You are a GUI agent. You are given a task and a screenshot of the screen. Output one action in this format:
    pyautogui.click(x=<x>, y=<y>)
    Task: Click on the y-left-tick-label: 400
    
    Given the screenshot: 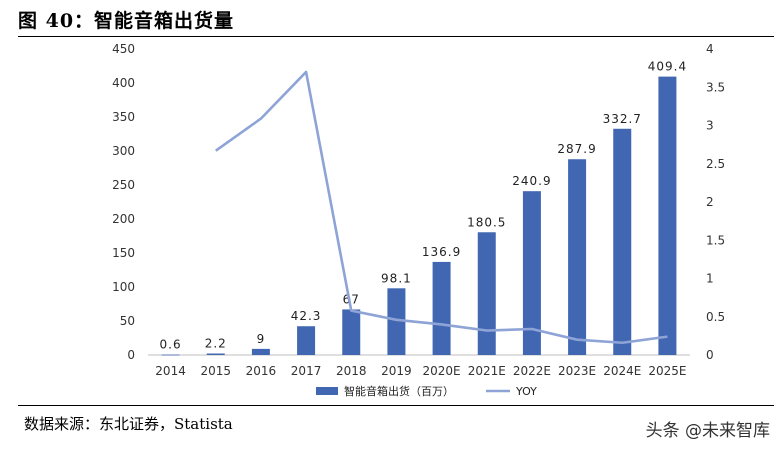 What is the action you would take?
    pyautogui.click(x=123, y=83)
    